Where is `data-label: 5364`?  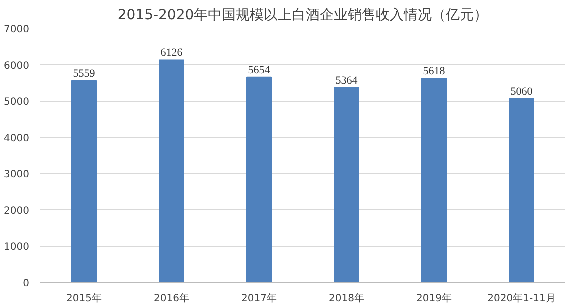
data-label: 5364 is located at coordinates (347, 80).